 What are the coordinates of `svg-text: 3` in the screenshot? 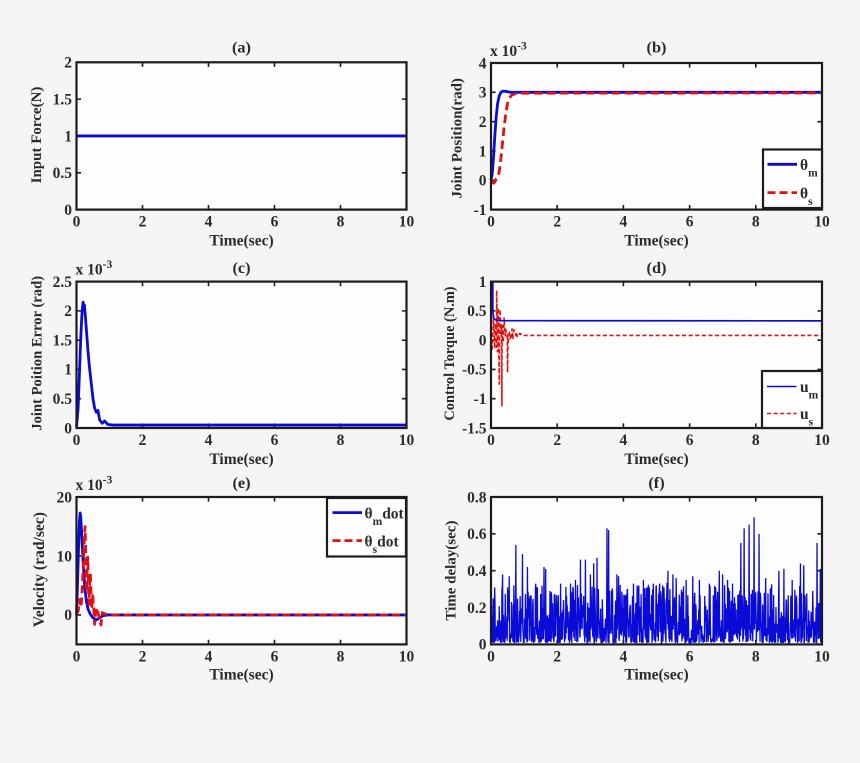 It's located at (483, 93).